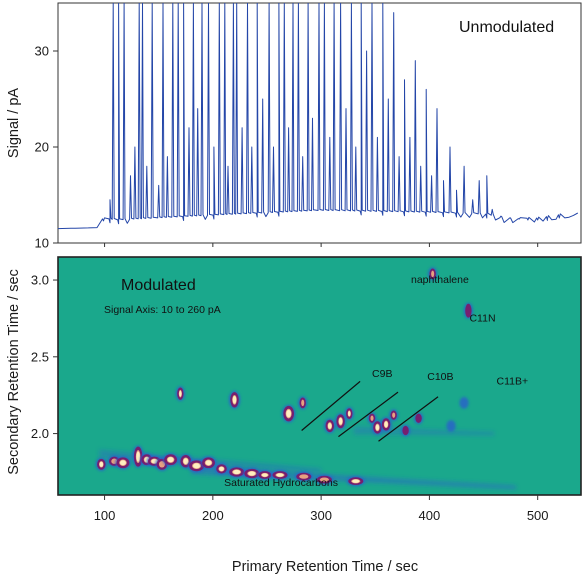 Image resolution: width=586 pixels, height=577 pixels. Describe the element at coordinates (40, 433) in the screenshot. I see `bottom-y-tick-label-0: 2.0` at that location.